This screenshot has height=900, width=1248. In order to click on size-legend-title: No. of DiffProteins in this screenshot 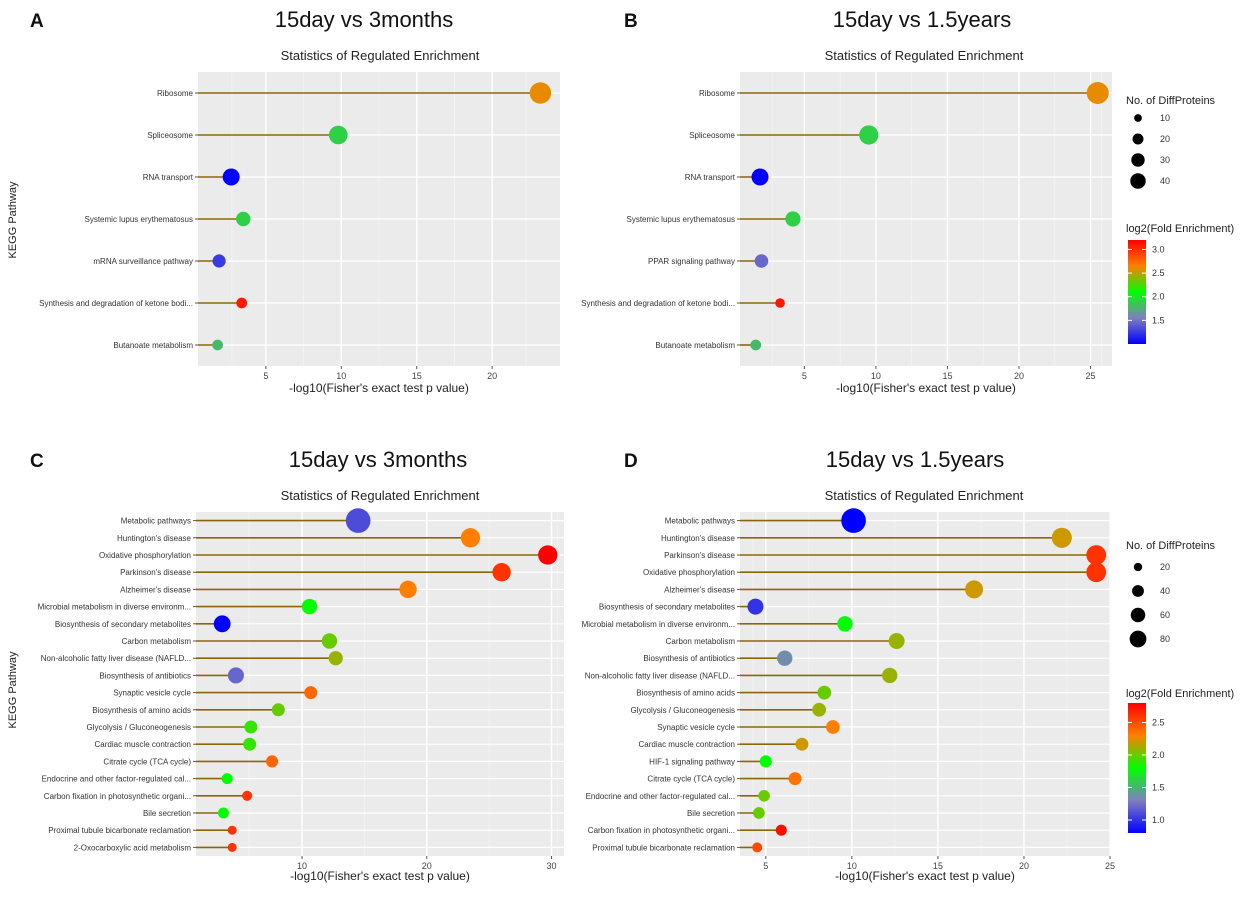, I will do `click(1171, 546)`.